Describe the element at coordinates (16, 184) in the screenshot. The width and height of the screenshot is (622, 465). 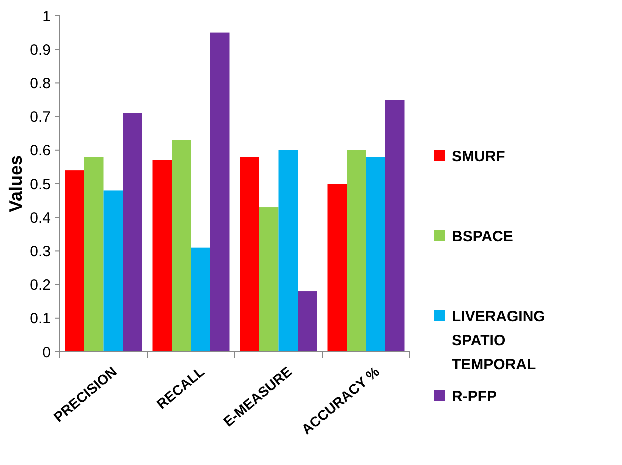
I see `y-axis-title: Values` at that location.